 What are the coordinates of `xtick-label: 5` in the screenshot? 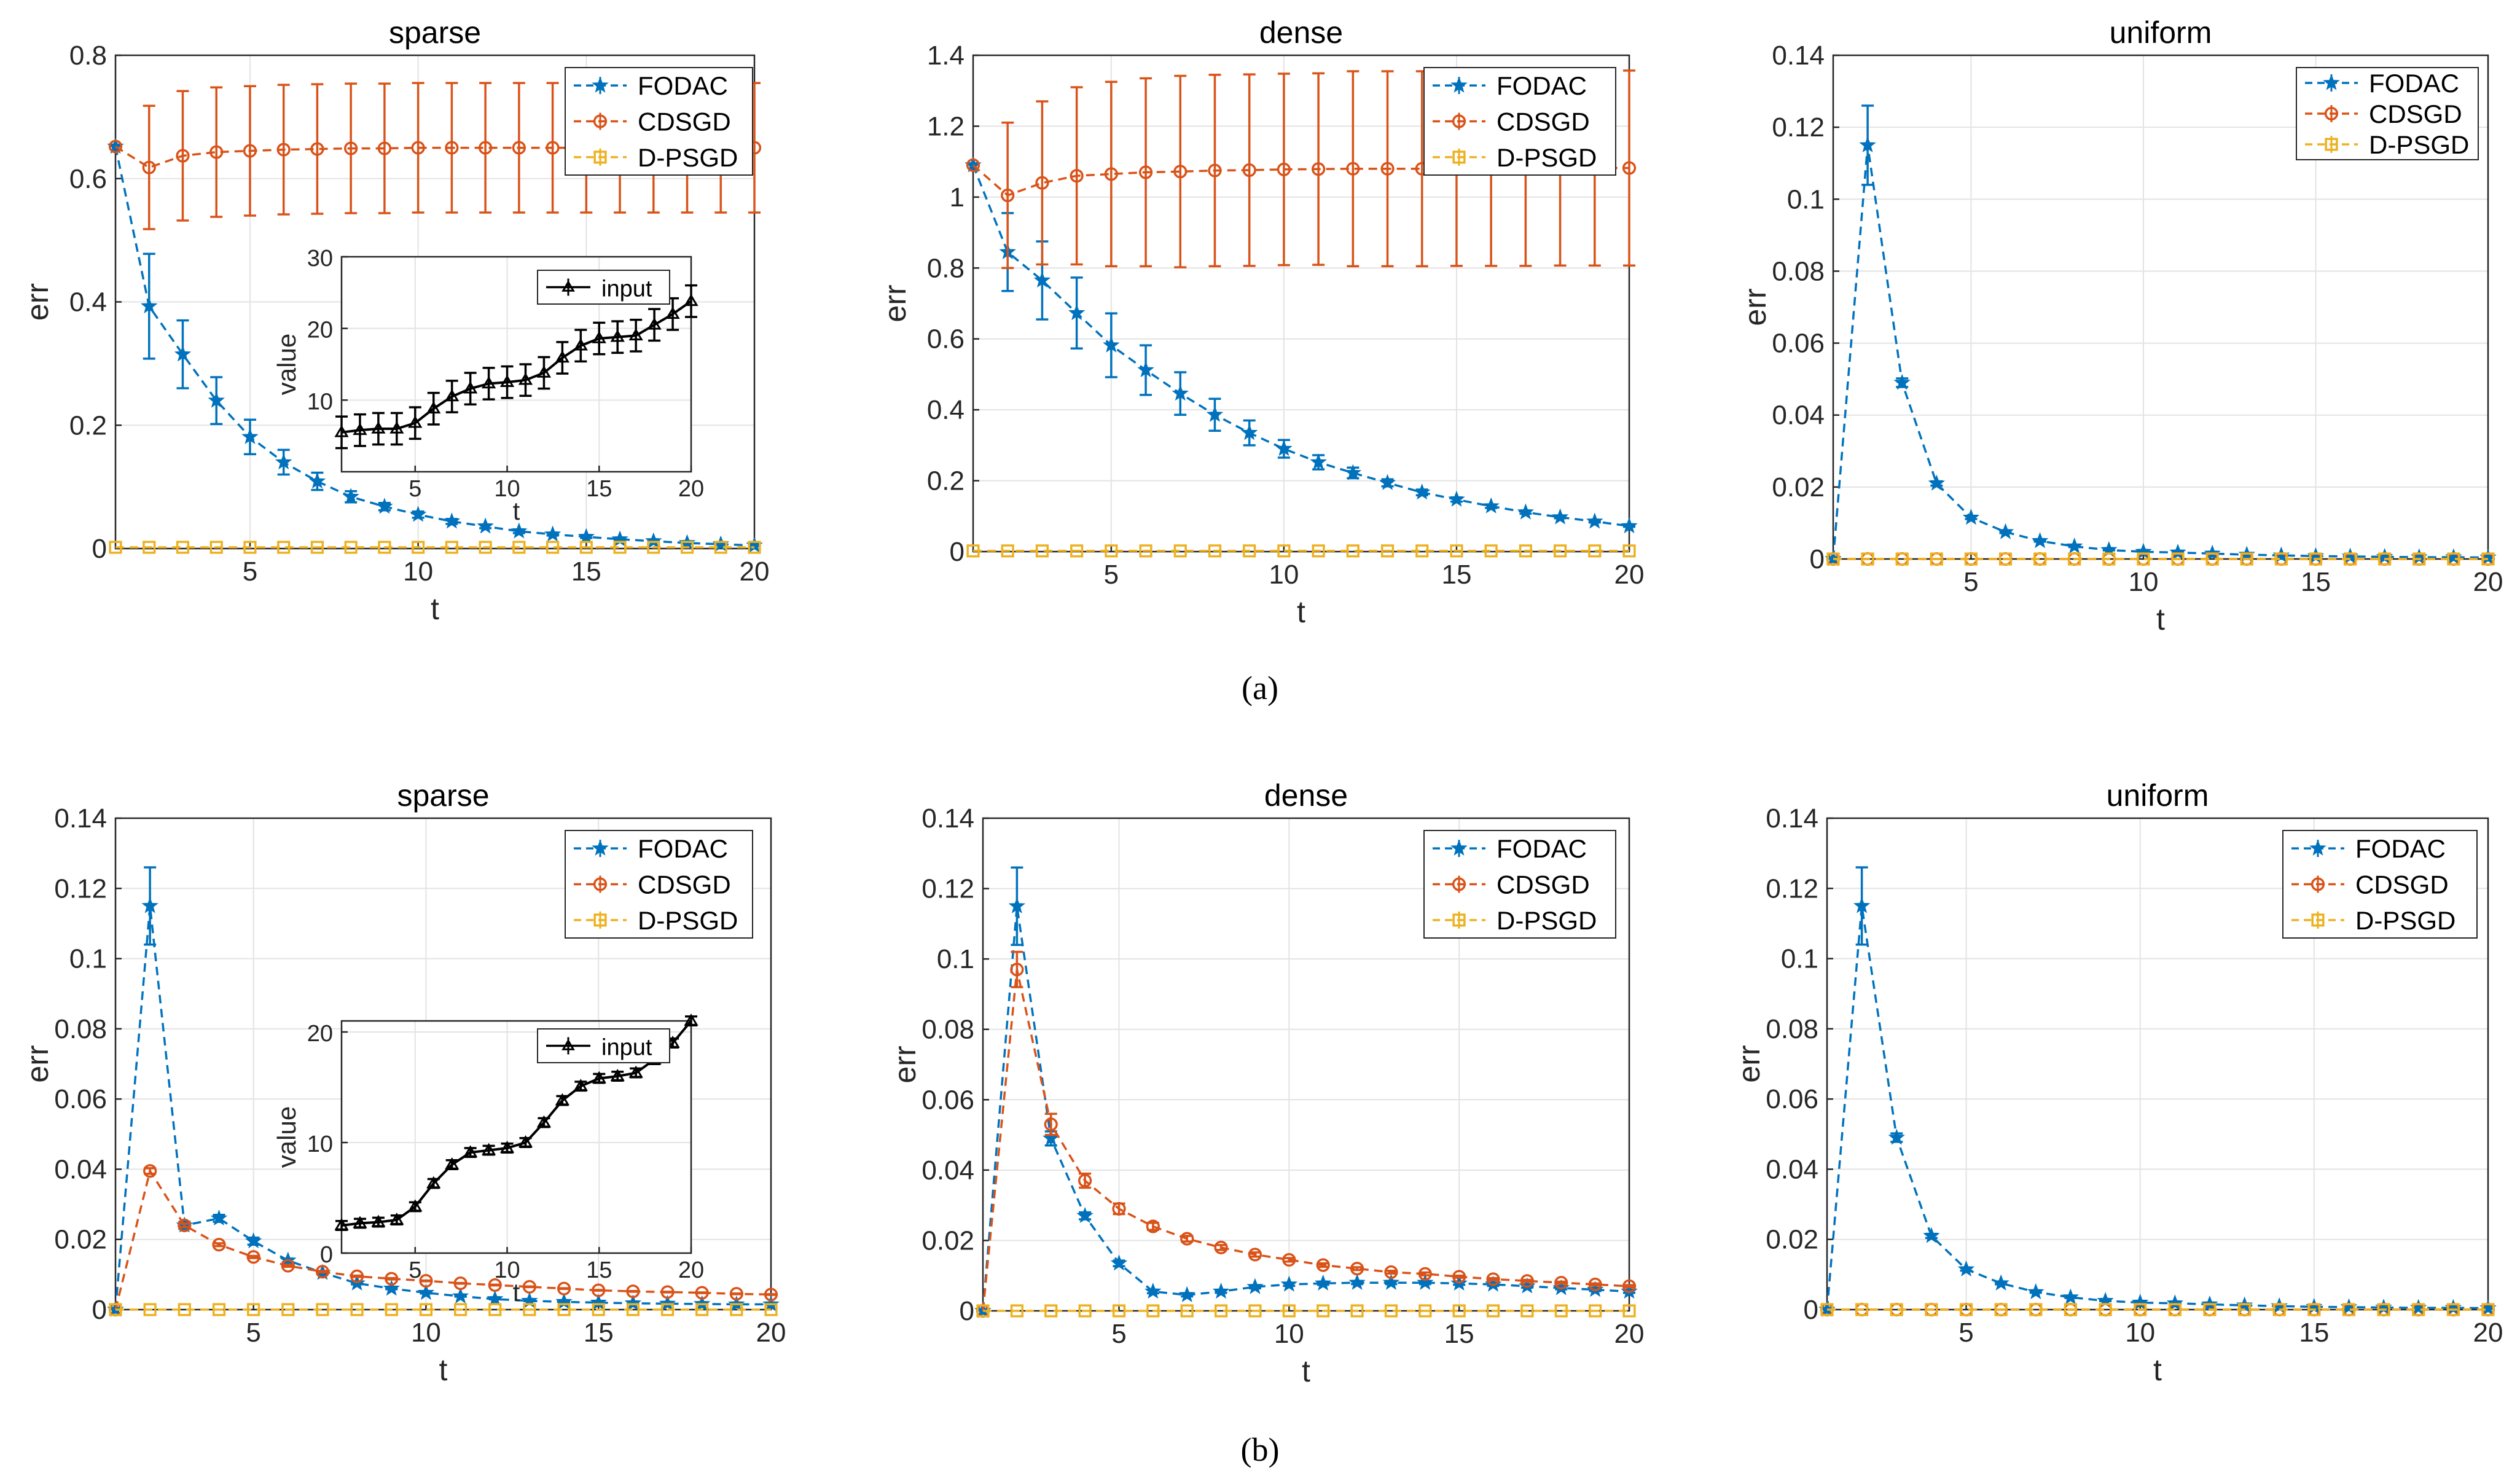 It's located at (1970, 582).